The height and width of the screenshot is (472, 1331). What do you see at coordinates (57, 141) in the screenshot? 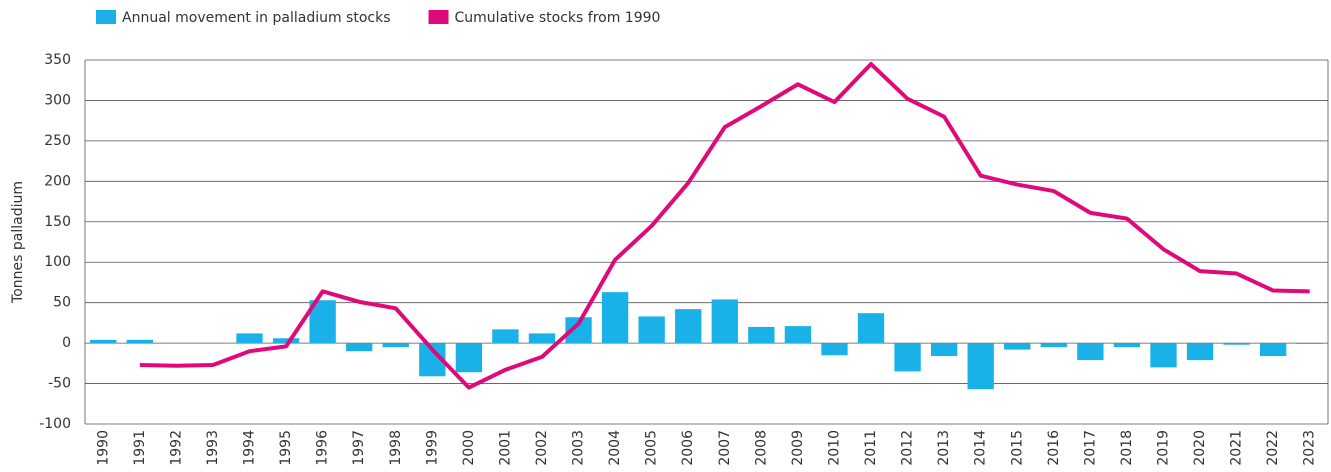
I see `y-tick-label: 250` at bounding box center [57, 141].